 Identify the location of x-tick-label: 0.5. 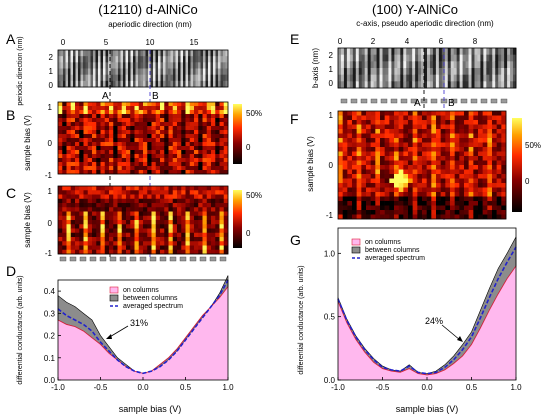
(472, 387).